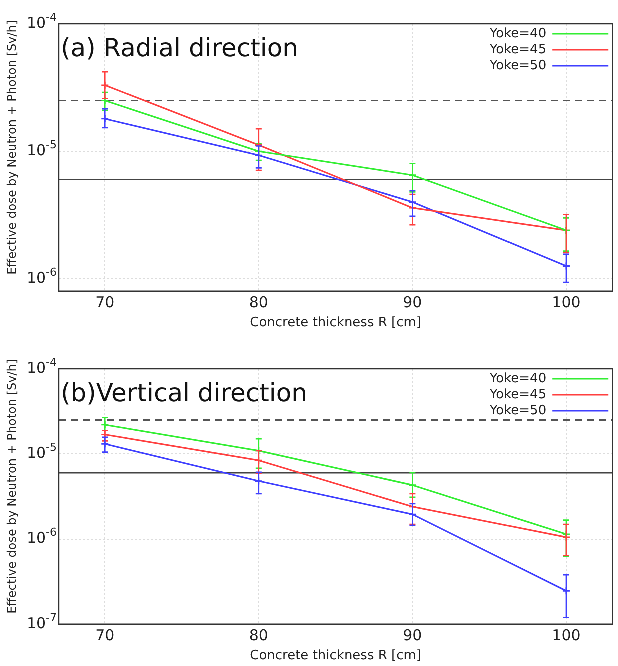 The image size is (618, 666). Describe the element at coordinates (179, 48) in the screenshot. I see `chart-title: (a) Radial direction` at that location.